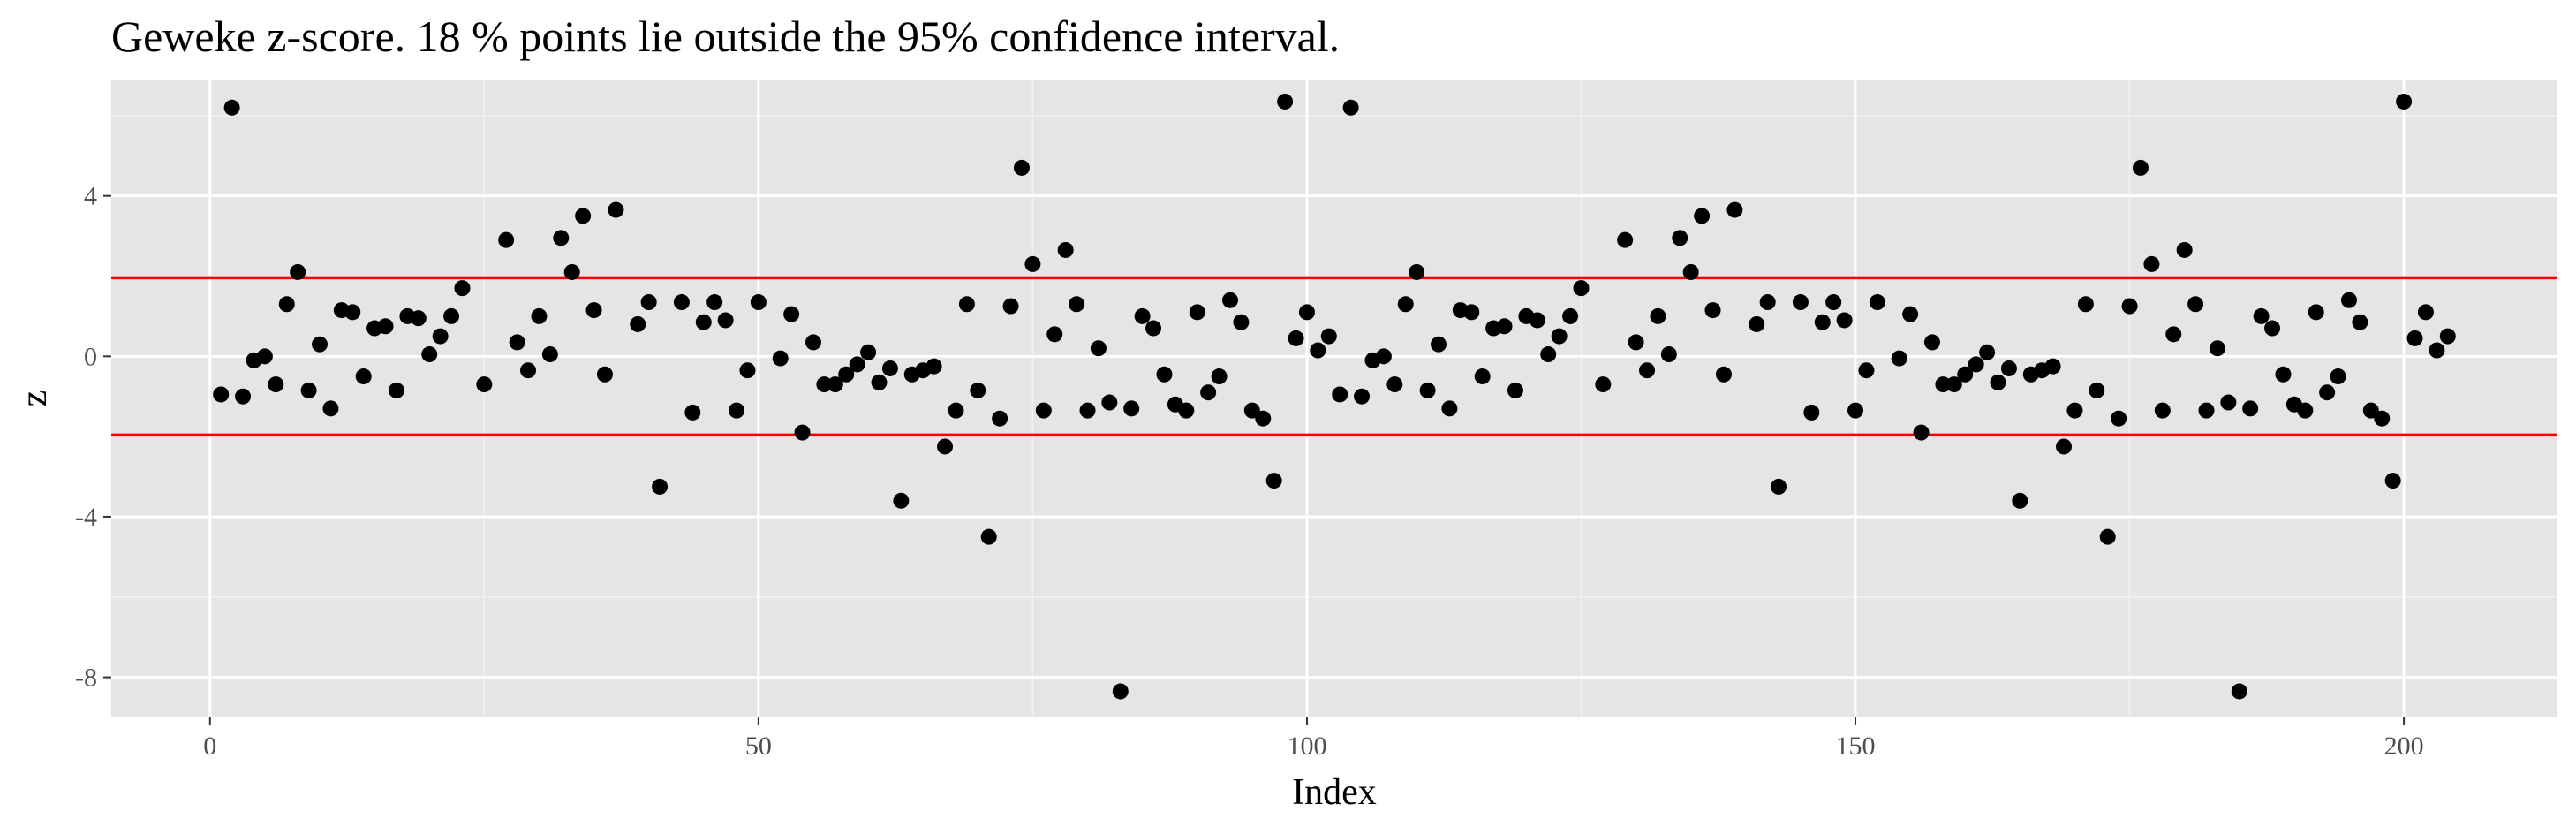 The width and height of the screenshot is (2576, 834). What do you see at coordinates (90, 196) in the screenshot?
I see `y-tick-label: 4` at bounding box center [90, 196].